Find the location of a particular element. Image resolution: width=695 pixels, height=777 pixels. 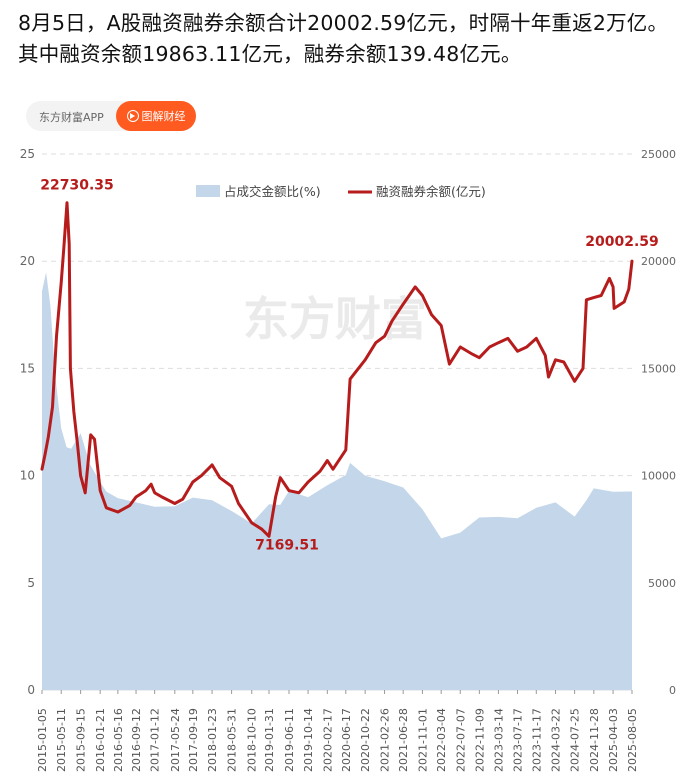

annotation-label: 20002.59 is located at coordinates (622, 242).